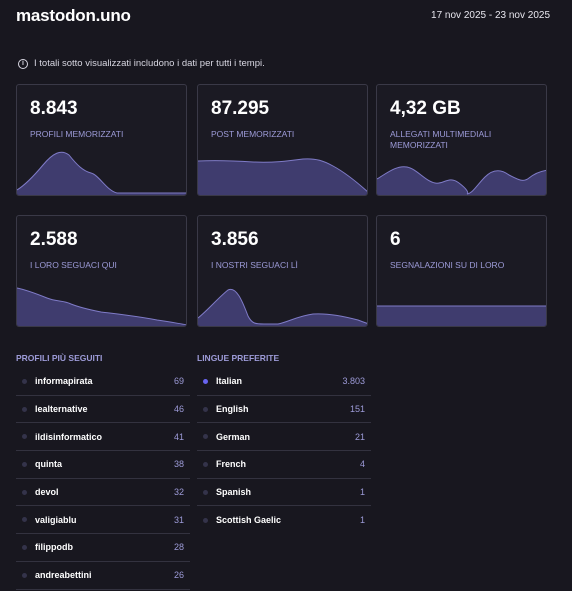 This screenshot has height=591, width=572. Describe the element at coordinates (77, 134) in the screenshot. I see `card-label: PROFILI MEMORIZZATI` at that location.